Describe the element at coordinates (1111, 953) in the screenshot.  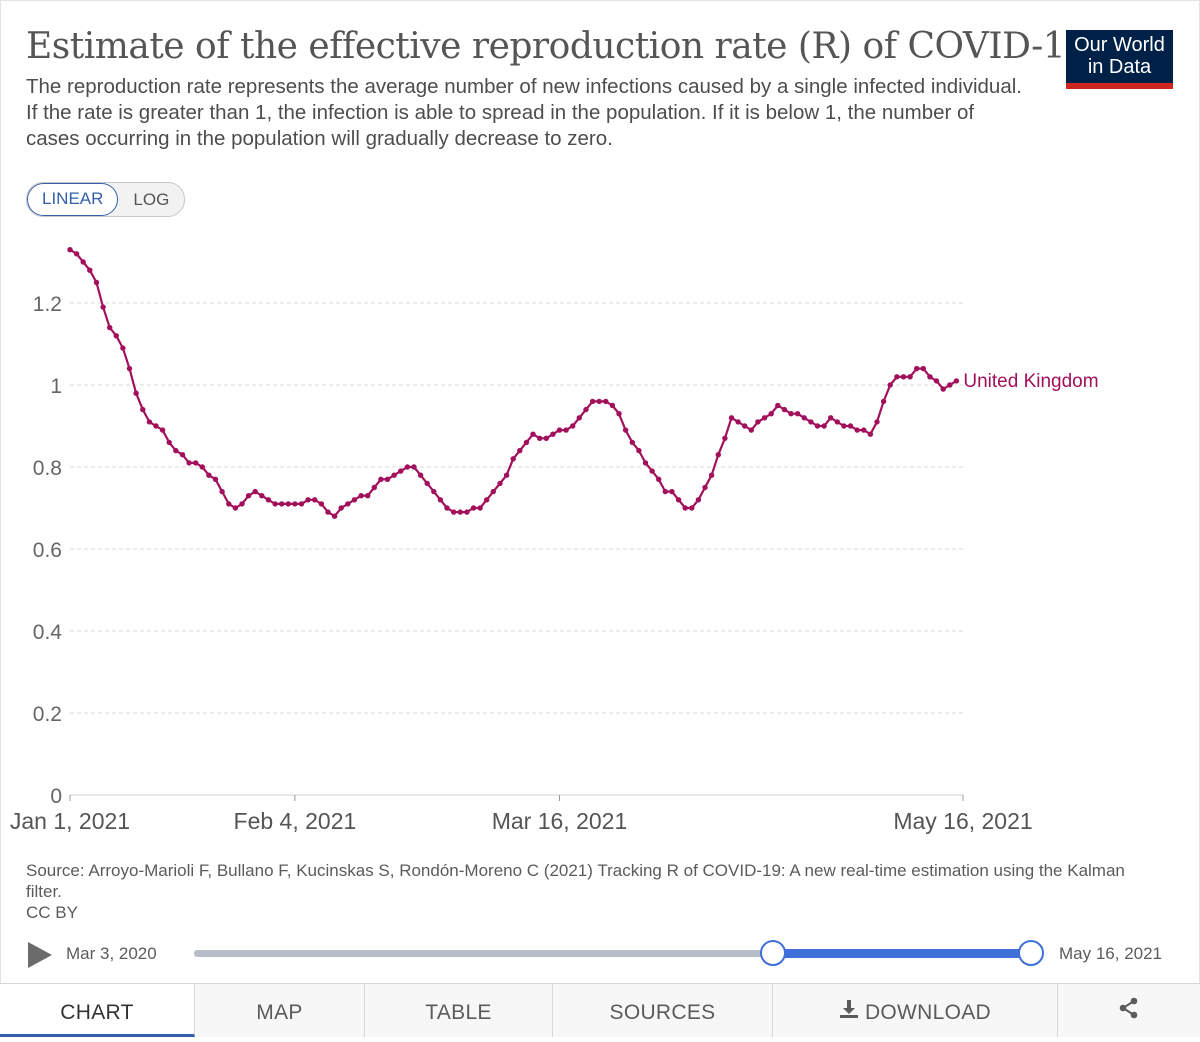
I see `timeline-end-label: May 16, 2021` at that location.